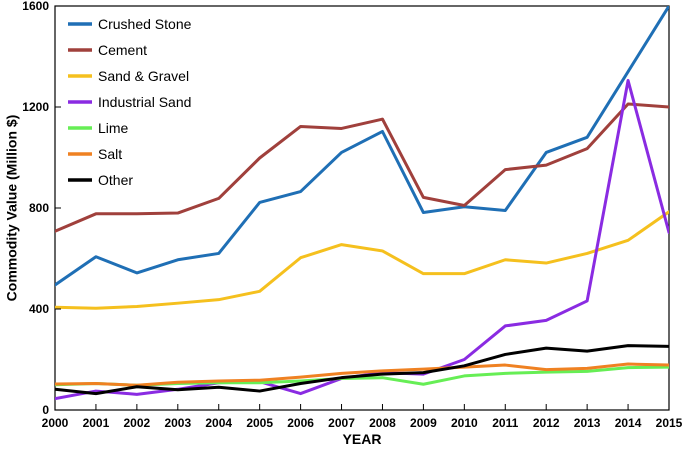 Image resolution: width=685 pixels, height=449 pixels. Describe the element at coordinates (546, 423) in the screenshot. I see `x-tick-label: 2012` at that location.